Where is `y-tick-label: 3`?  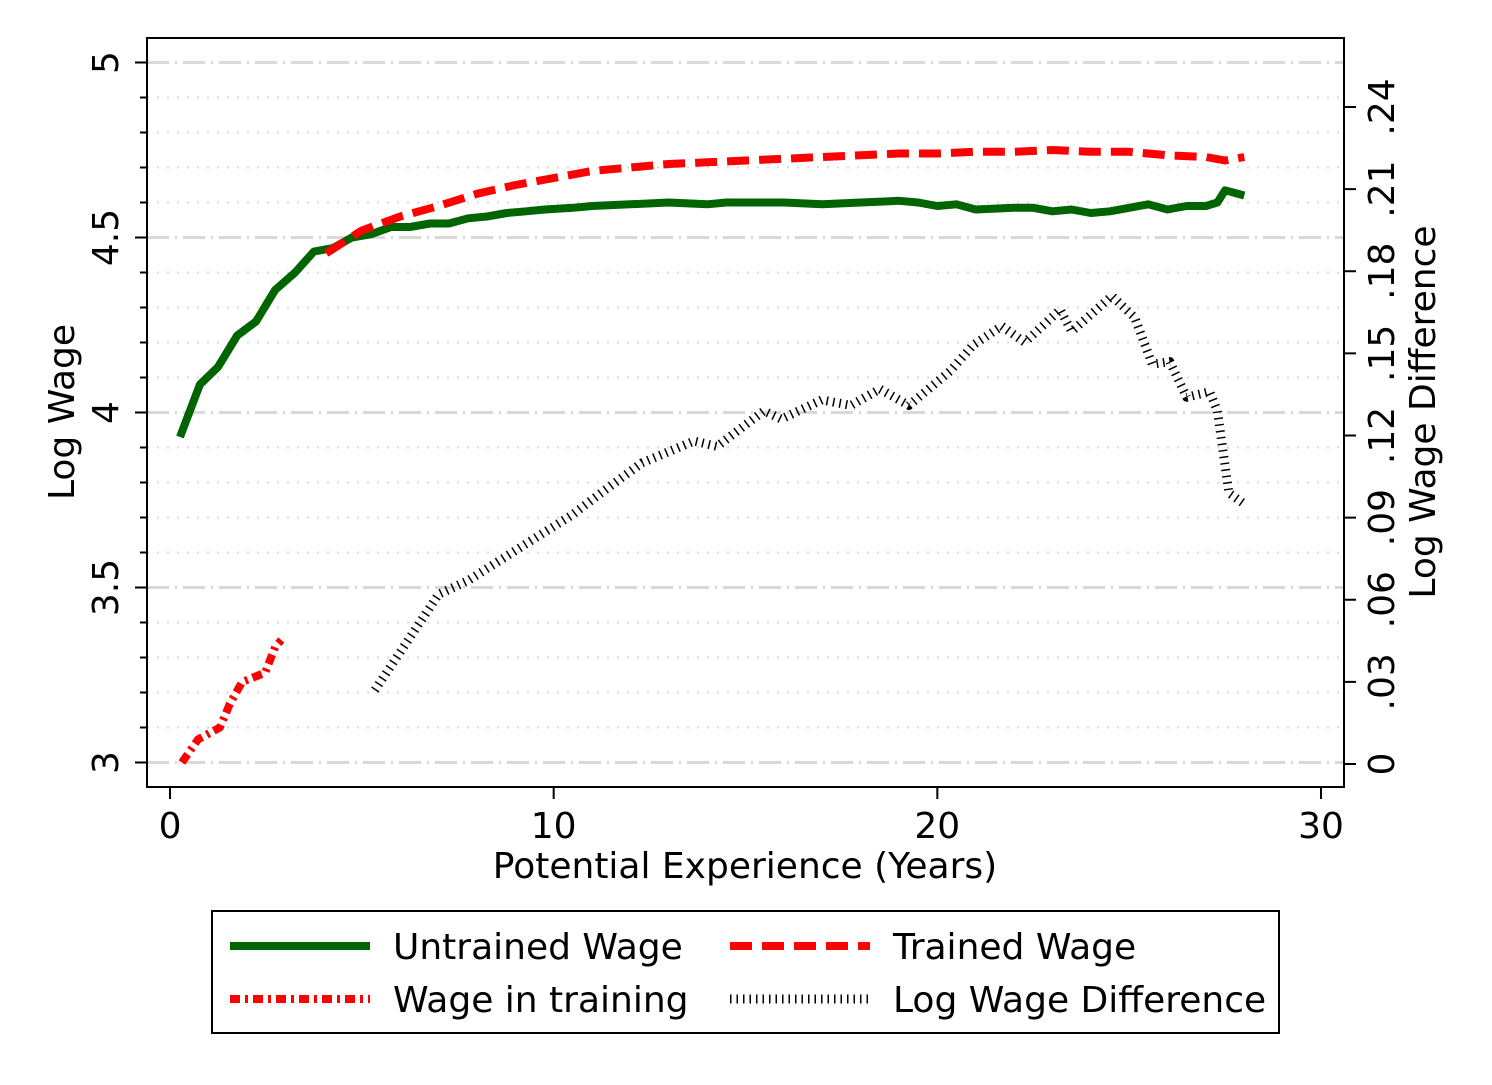 y-tick-label: 3 is located at coordinates (106, 762).